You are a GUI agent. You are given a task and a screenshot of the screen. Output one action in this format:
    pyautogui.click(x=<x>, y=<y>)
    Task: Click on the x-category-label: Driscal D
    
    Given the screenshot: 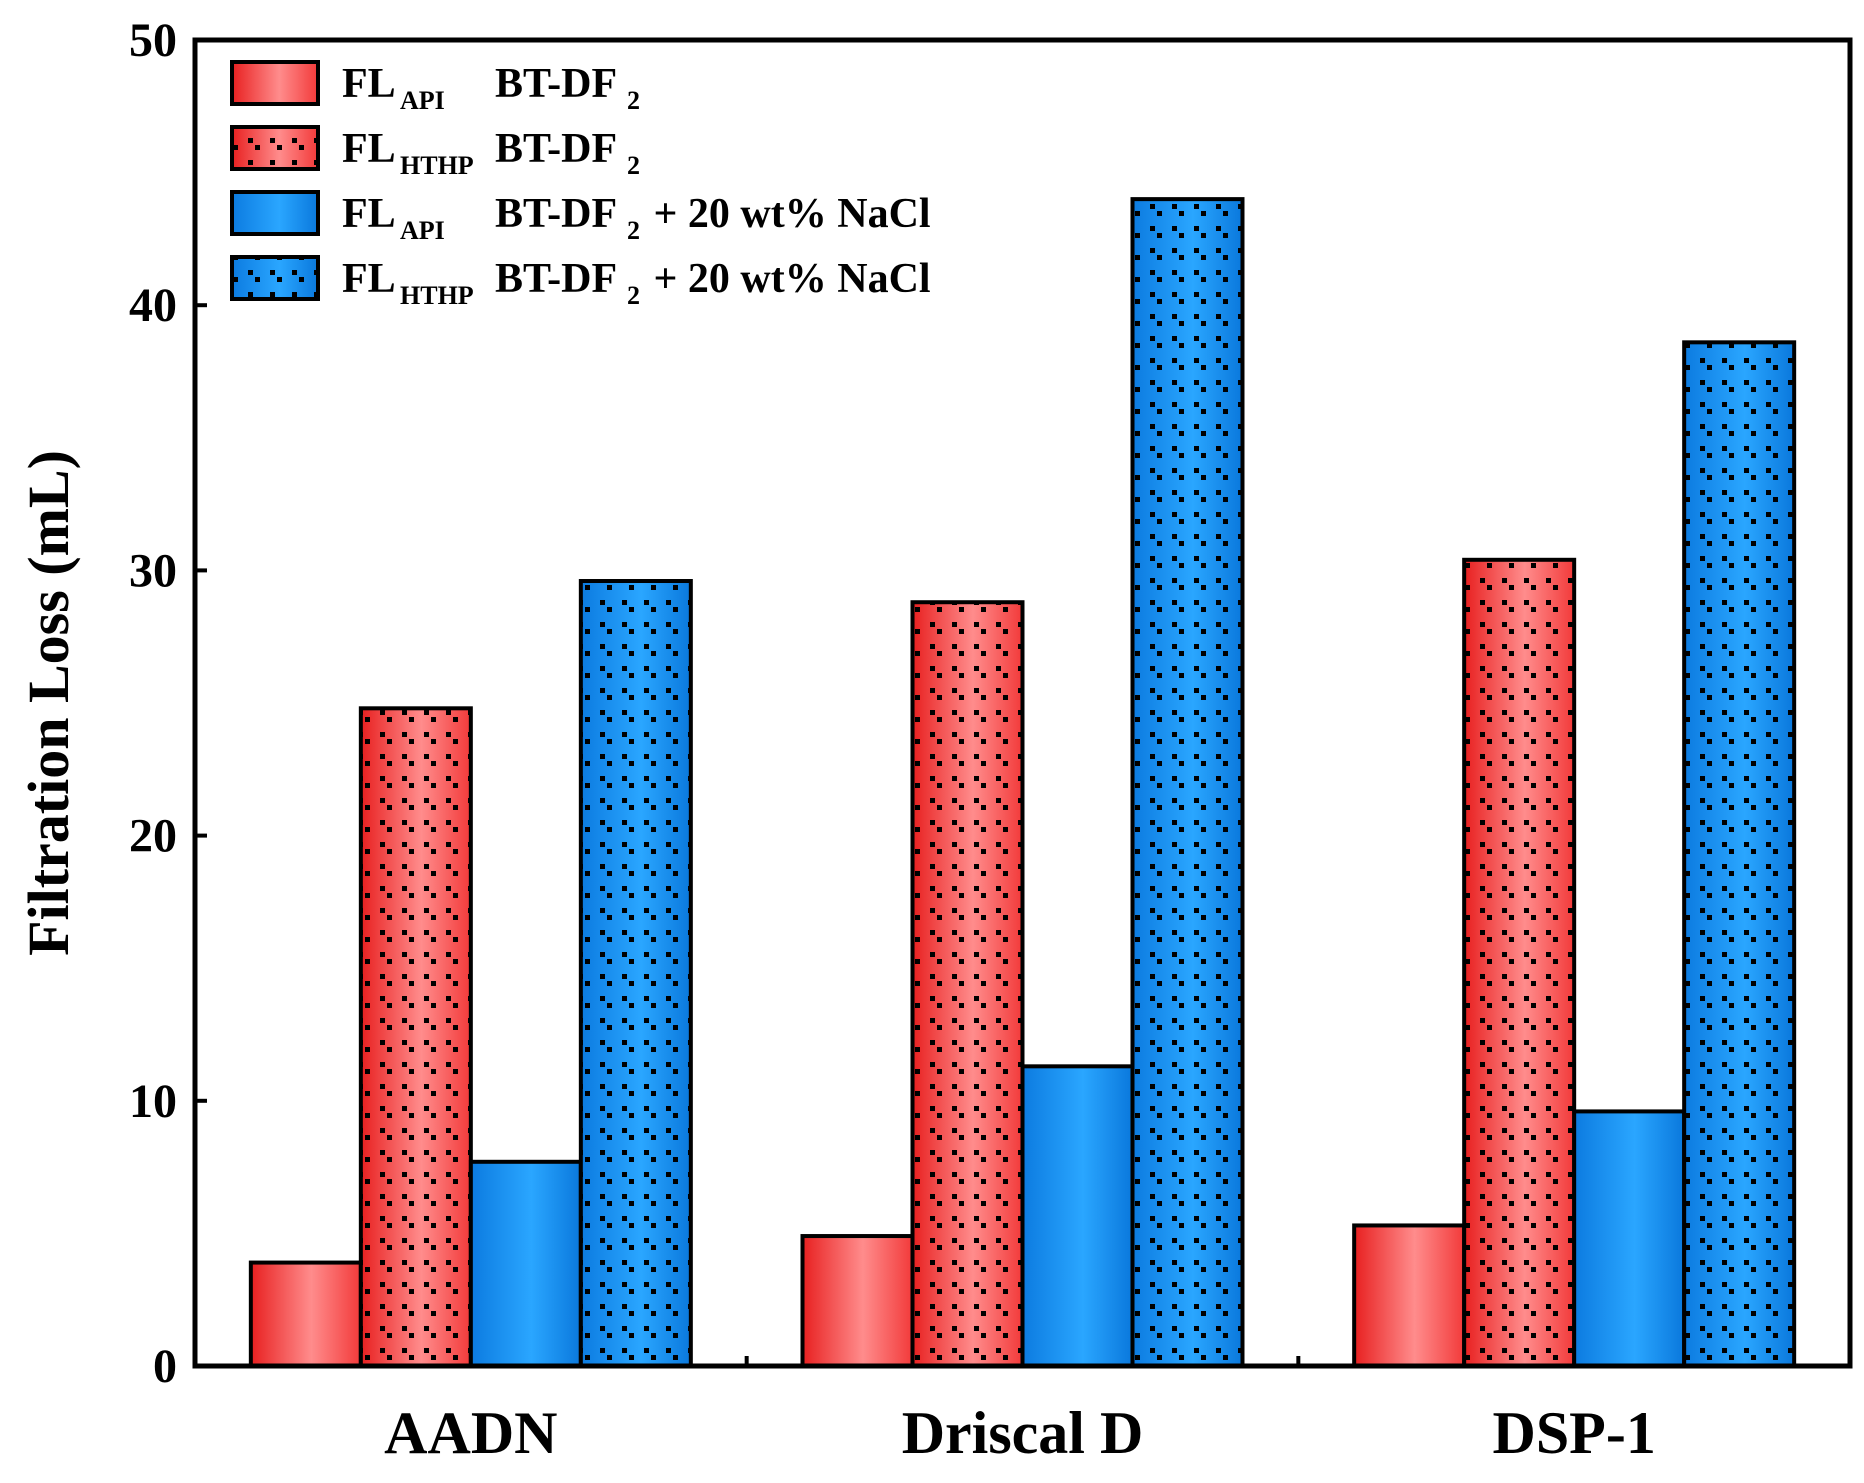 What is the action you would take?
    pyautogui.click(x=1023, y=1433)
    